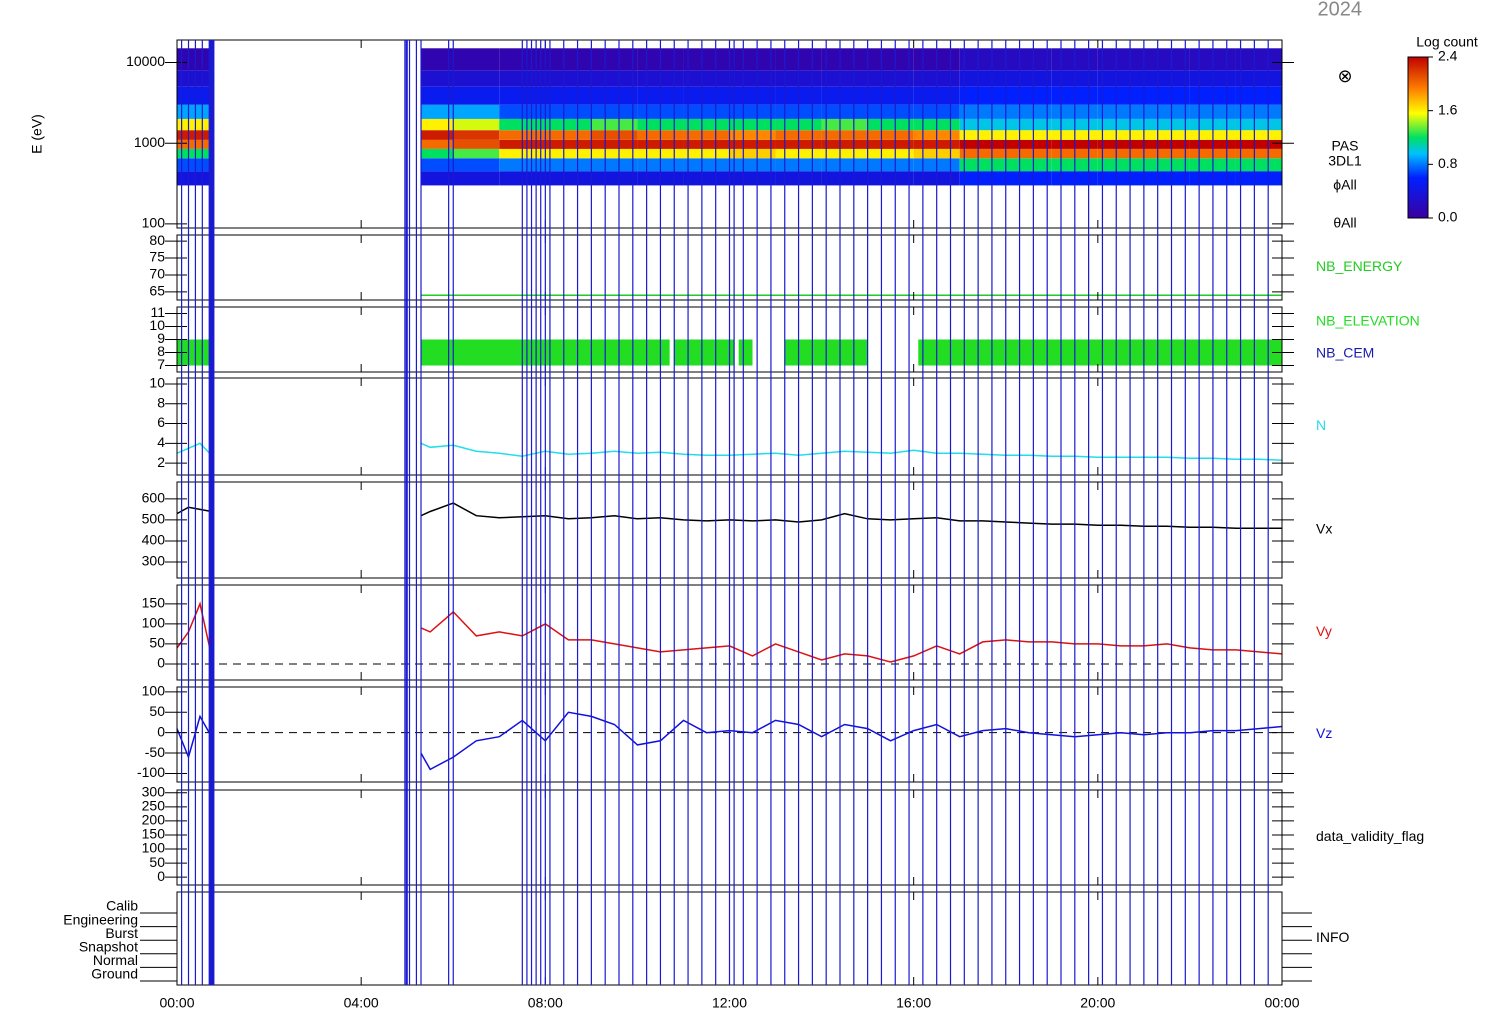 Image resolution: width=1512 pixels, height=1020 pixels. Describe the element at coordinates (545, 1003) in the screenshot. I see `x-tick-label: 08:00` at that location.